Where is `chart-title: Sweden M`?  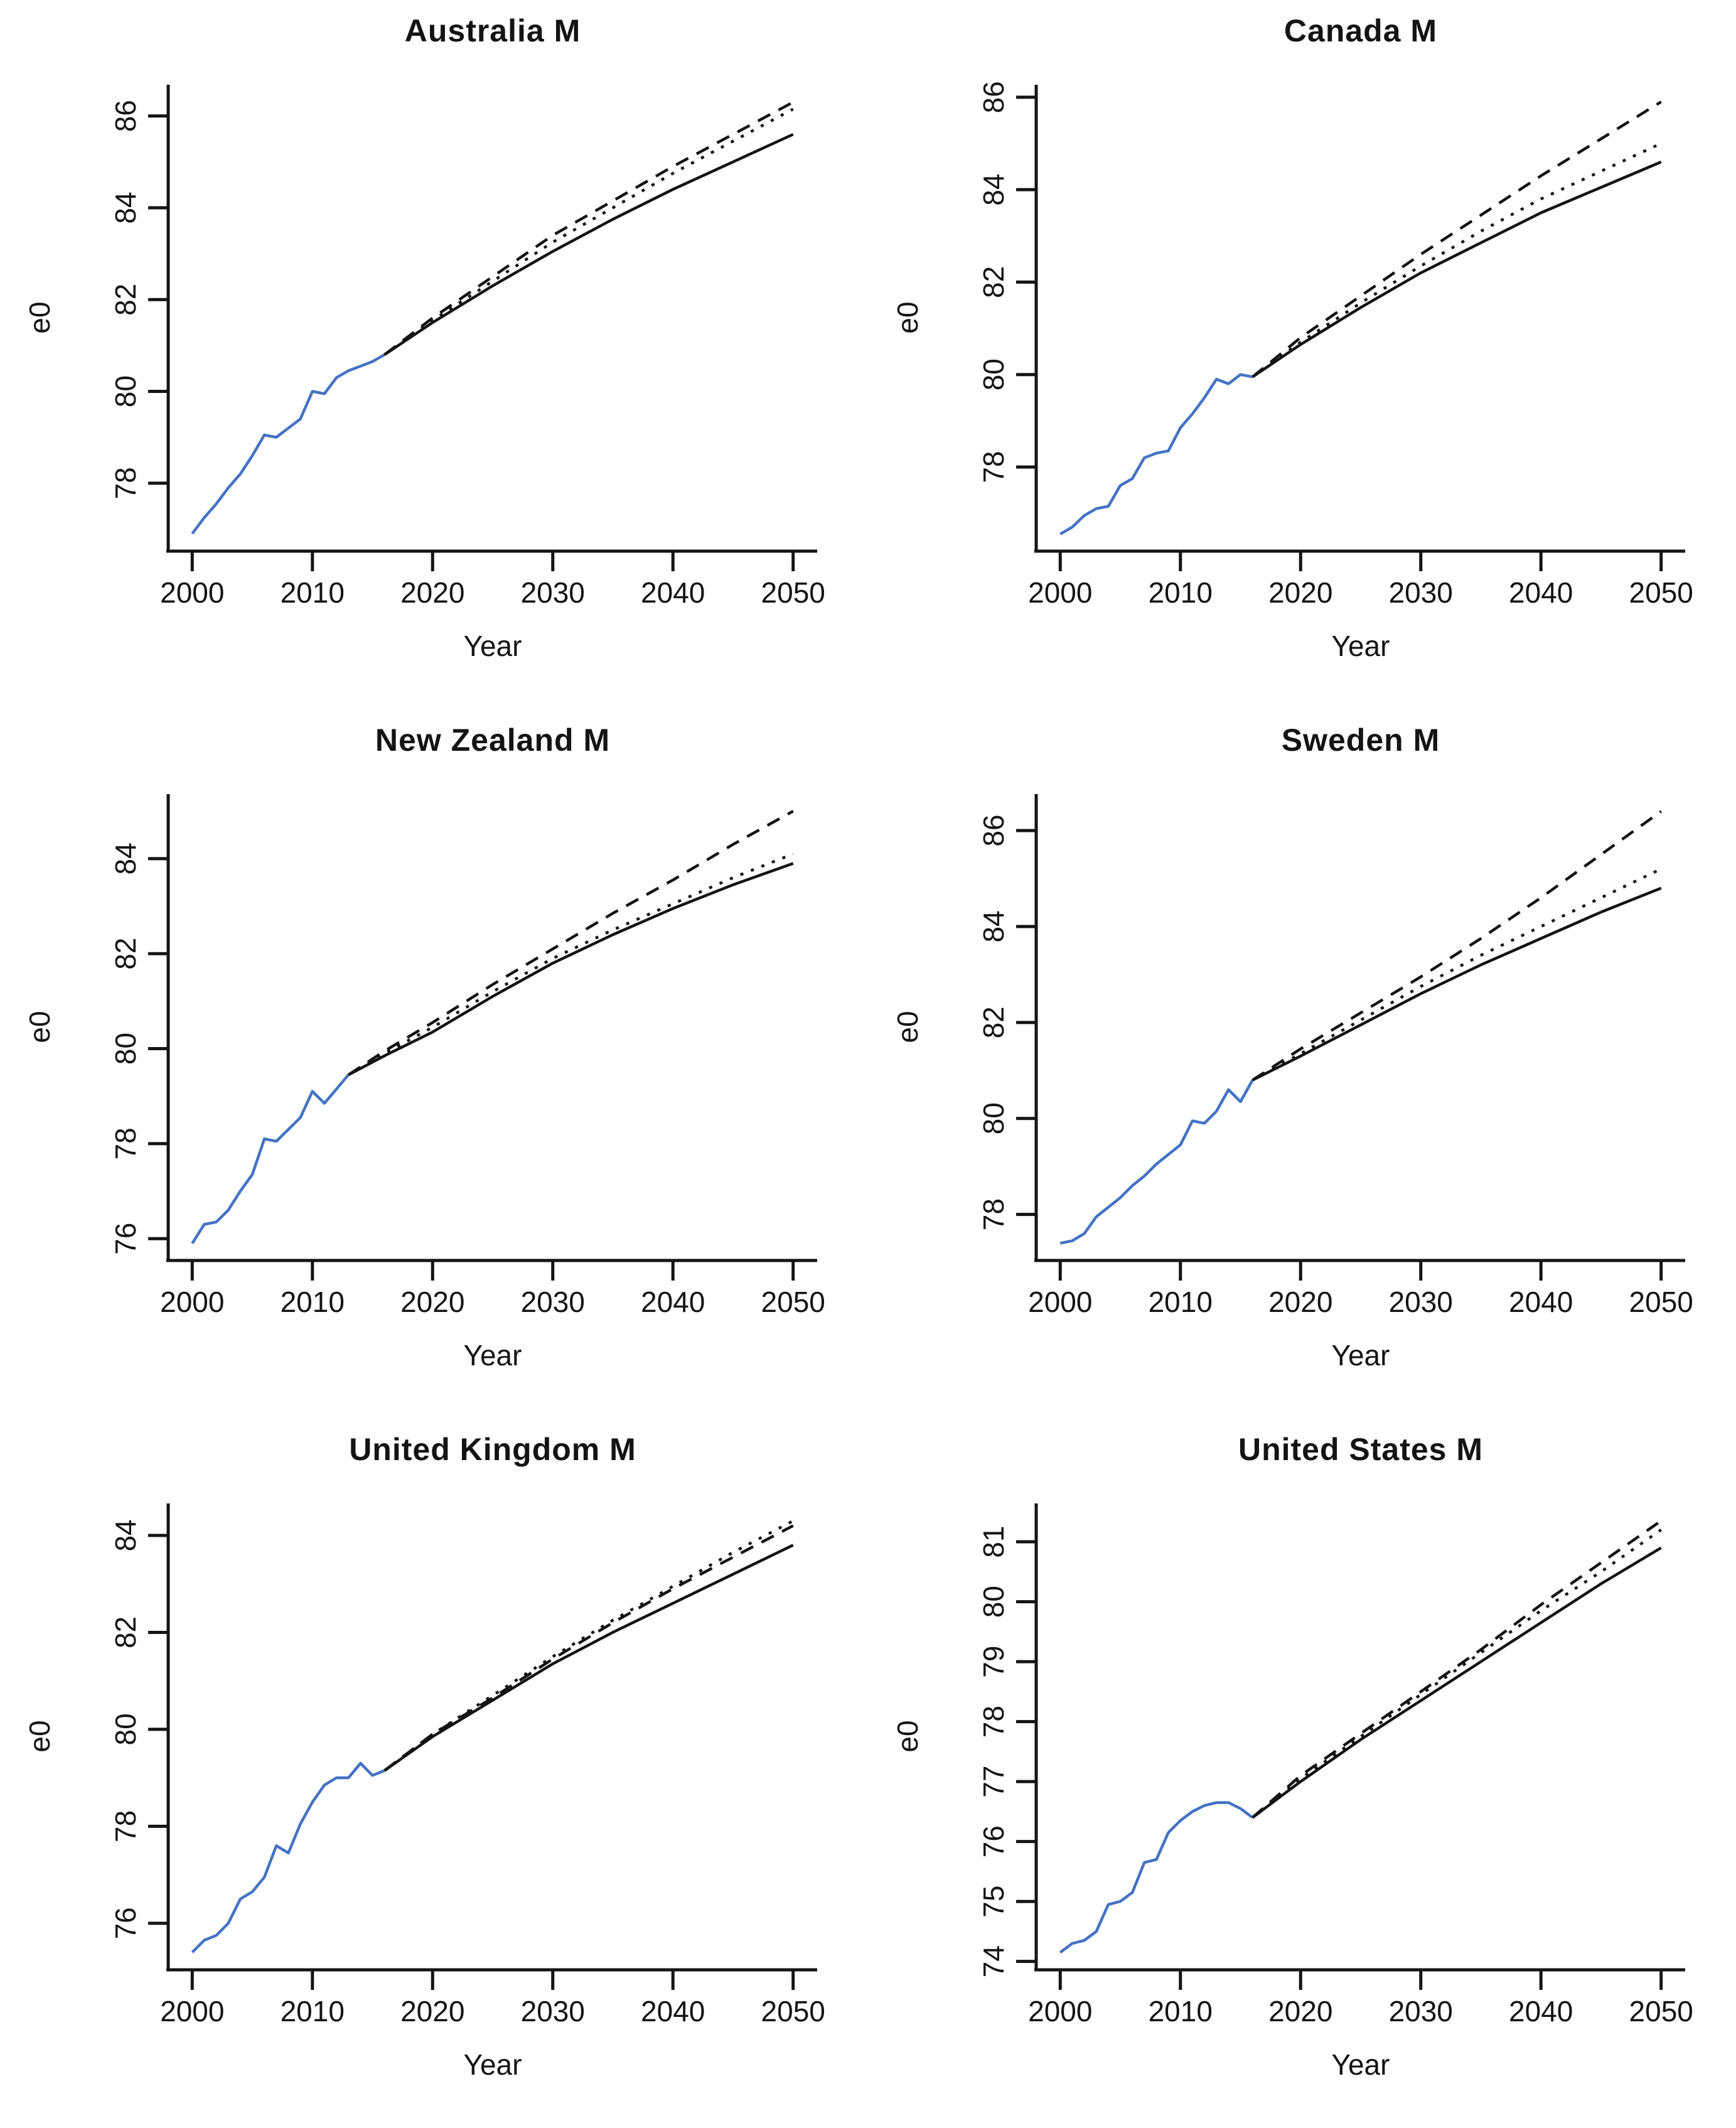 chart-title: Sweden M is located at coordinates (1360, 740).